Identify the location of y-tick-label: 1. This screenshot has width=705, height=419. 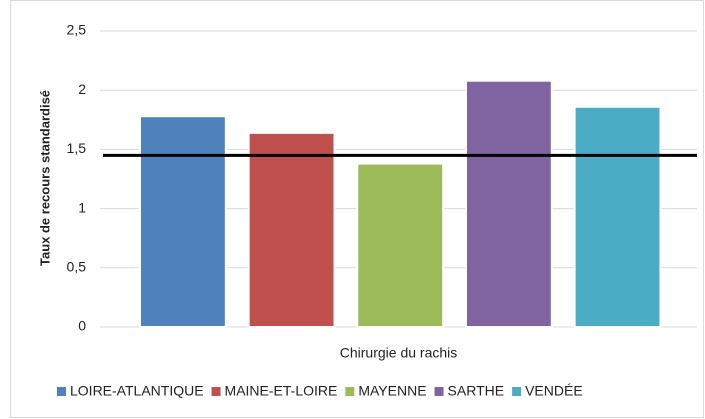
(82, 207).